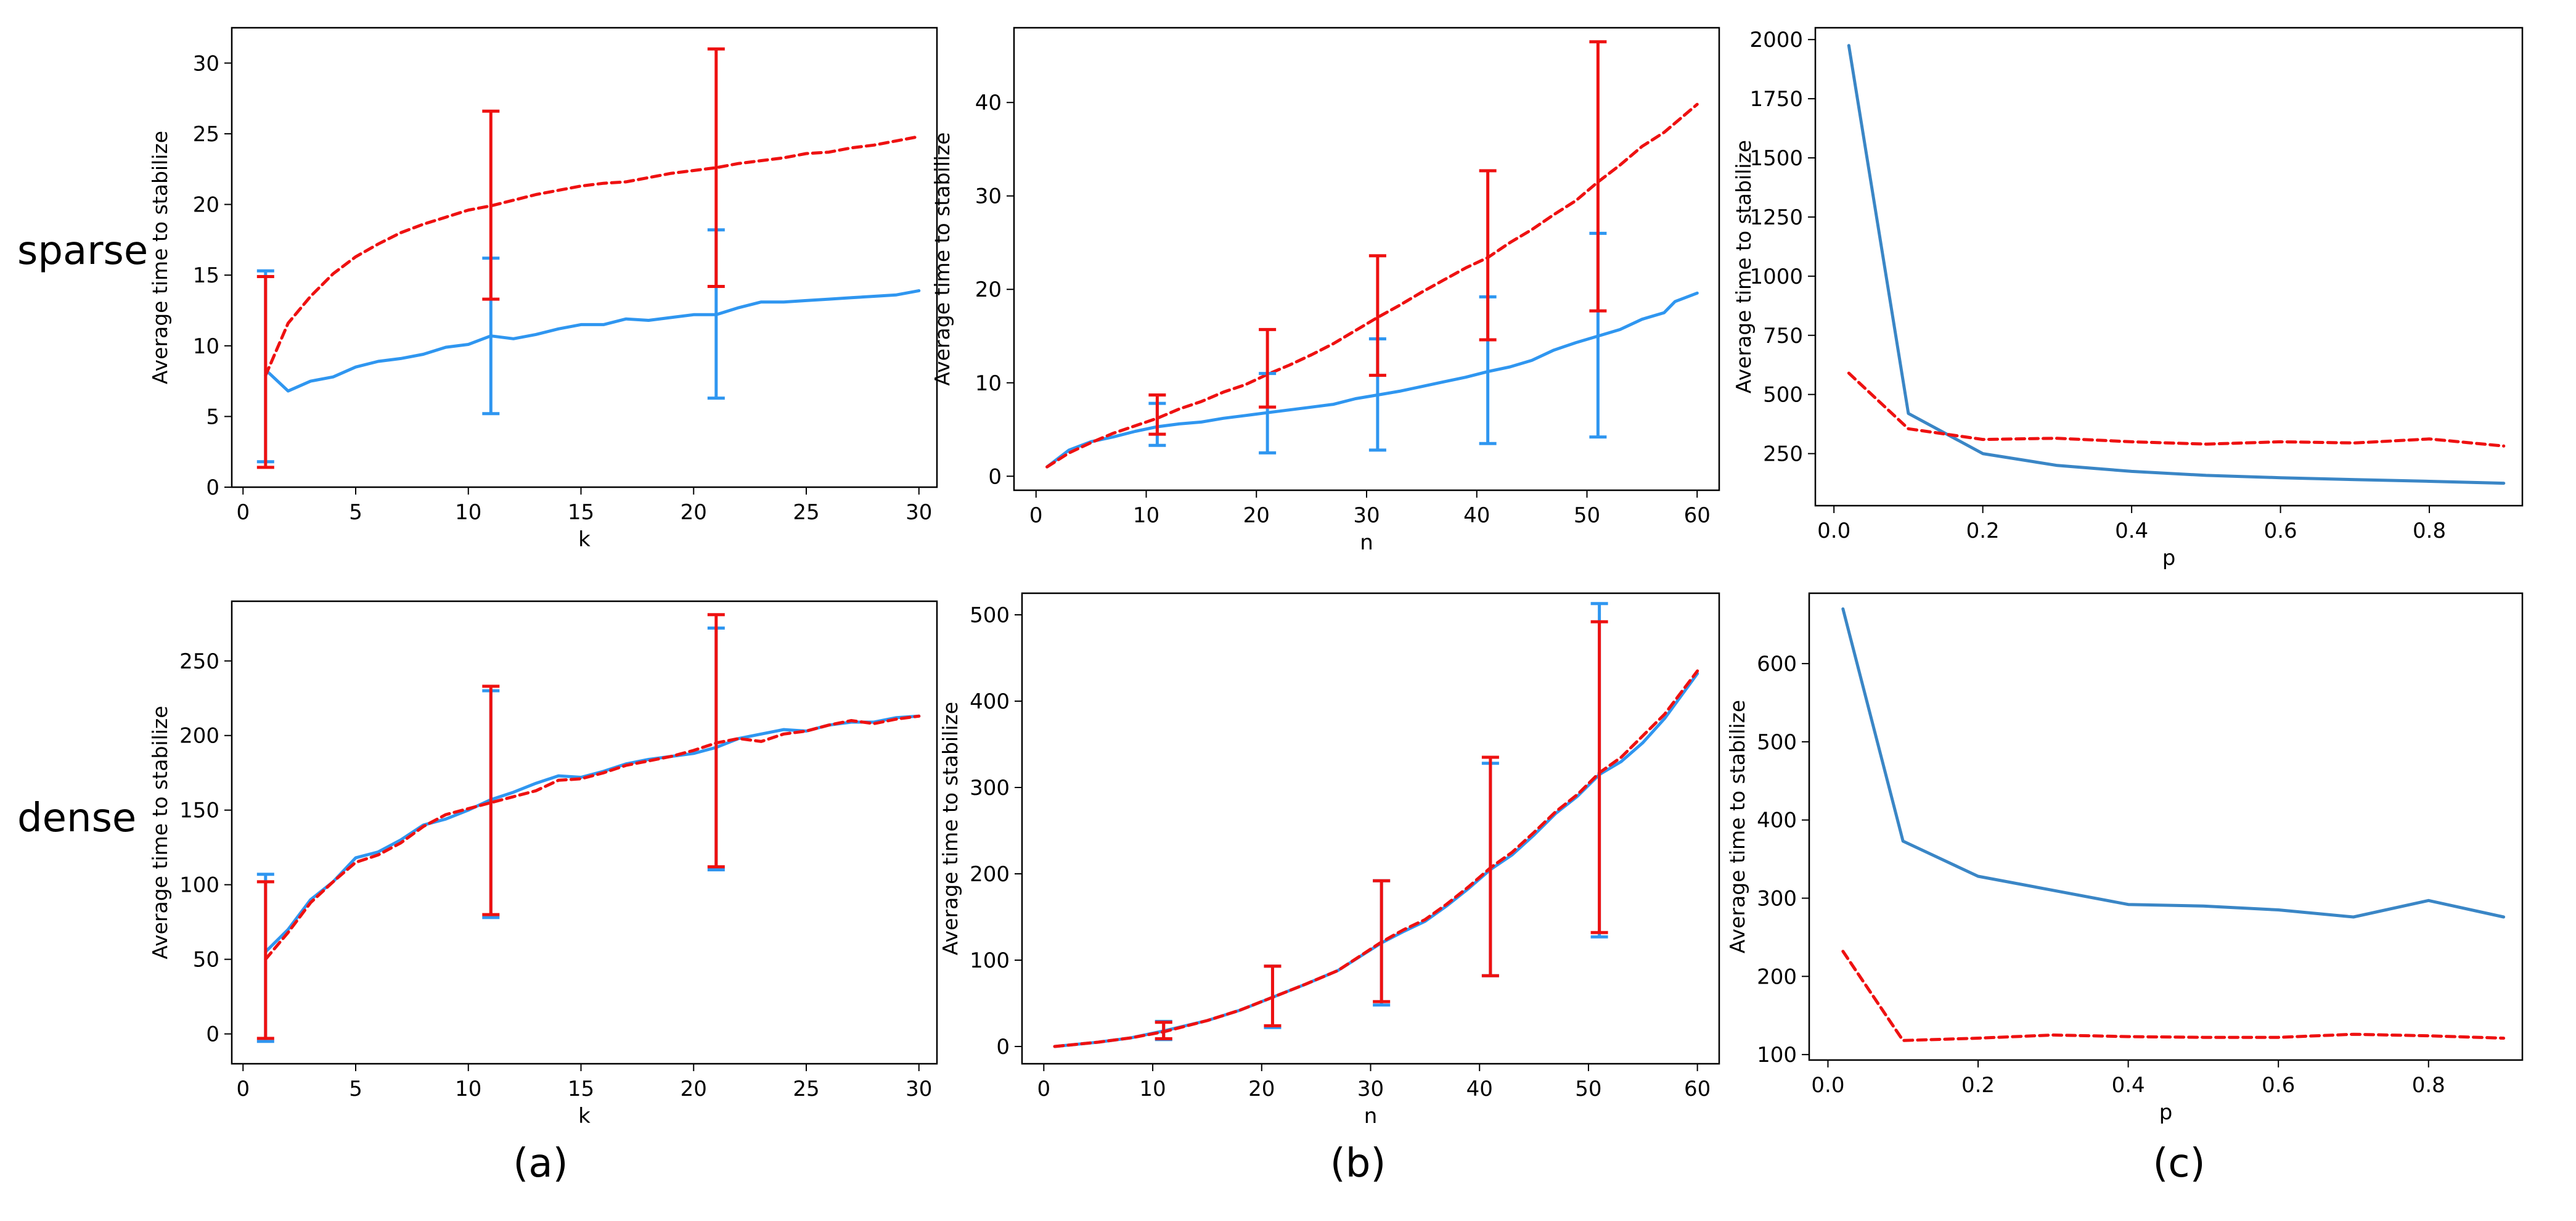 Image resolution: width=2576 pixels, height=1221 pixels. I want to click on y-tick-label: 15, so click(206, 275).